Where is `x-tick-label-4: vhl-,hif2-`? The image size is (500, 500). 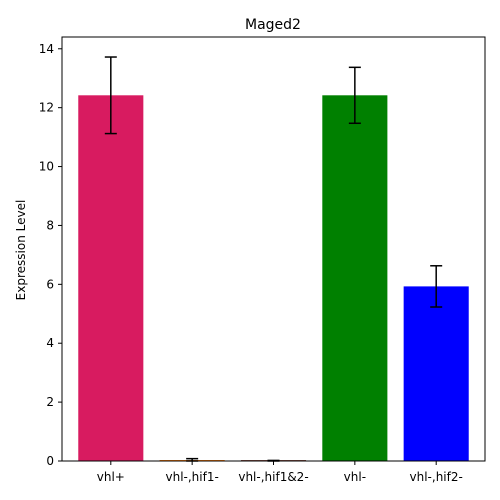 x-tick-label-4: vhl-,hif2- is located at coordinates (436, 477).